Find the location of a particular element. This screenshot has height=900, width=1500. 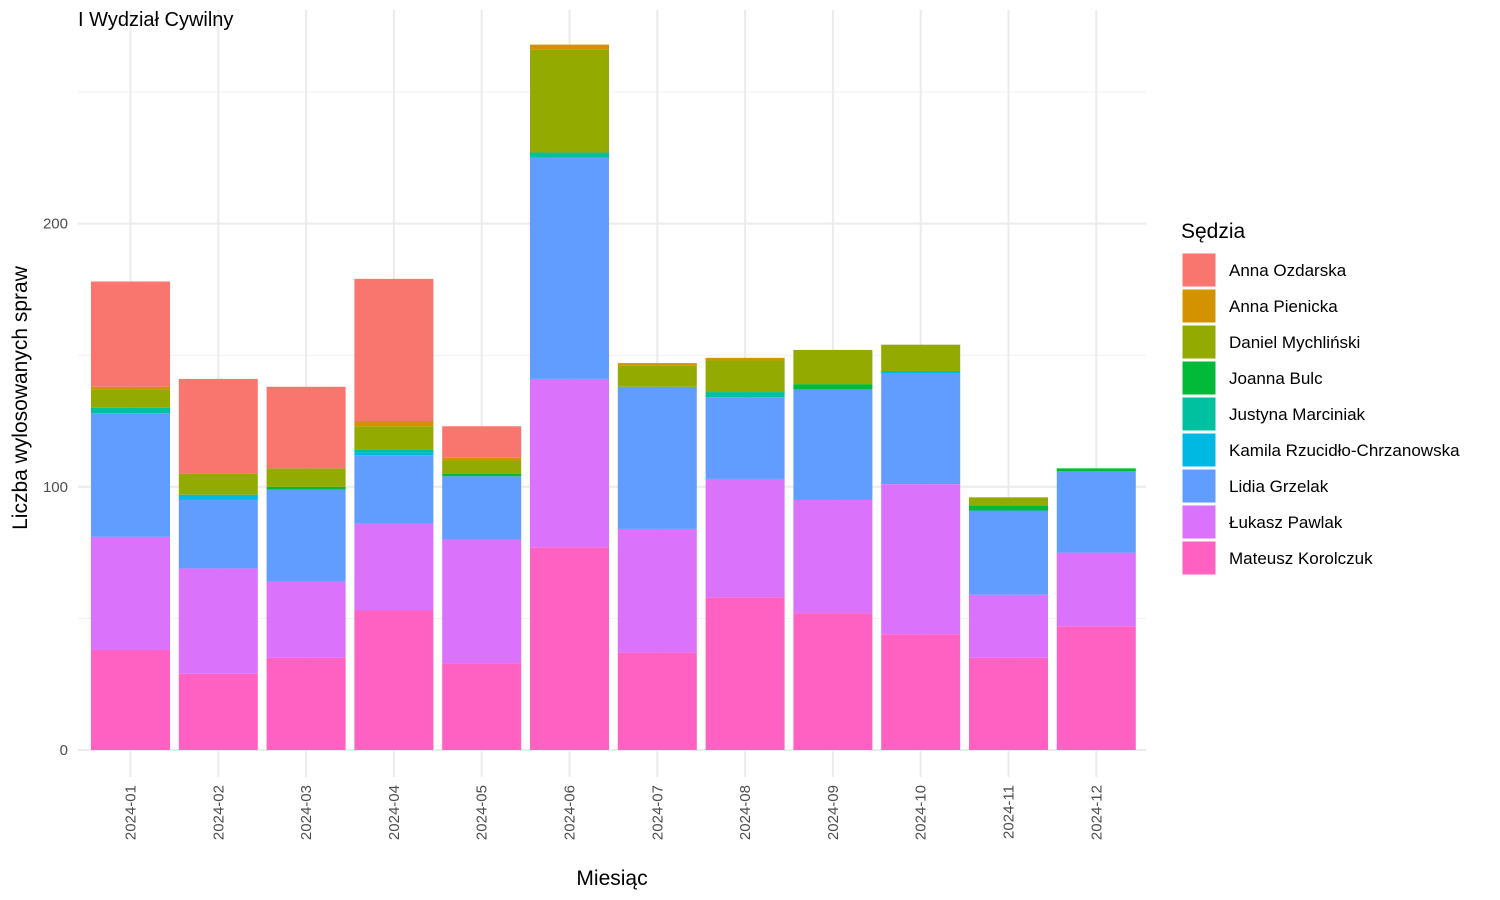

bar-segment: Lidia Grzelak 2024-04: 26 is located at coordinates (394, 489).